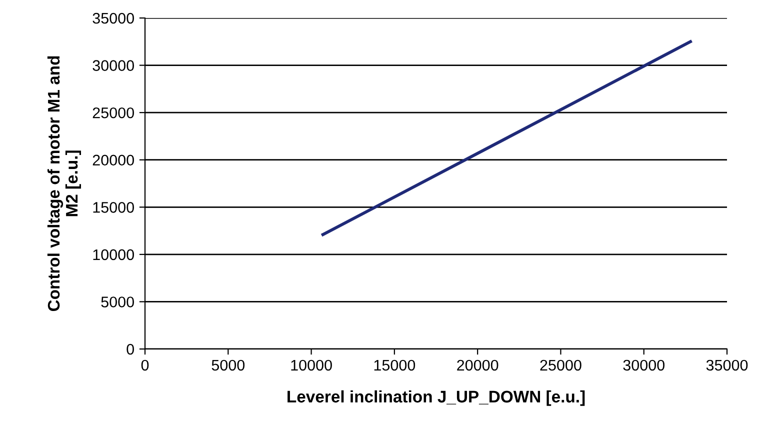  I want to click on y-tick-label: 25000, so click(113, 112).